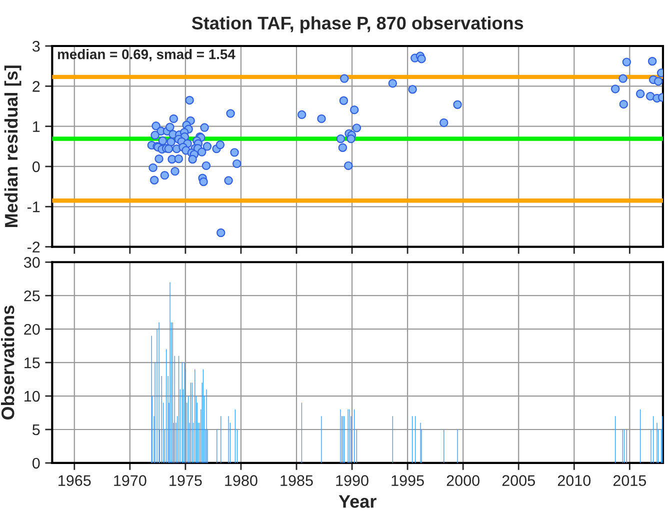  Describe the element at coordinates (74, 480) in the screenshot. I see `x-tick-label: 1965` at that location.